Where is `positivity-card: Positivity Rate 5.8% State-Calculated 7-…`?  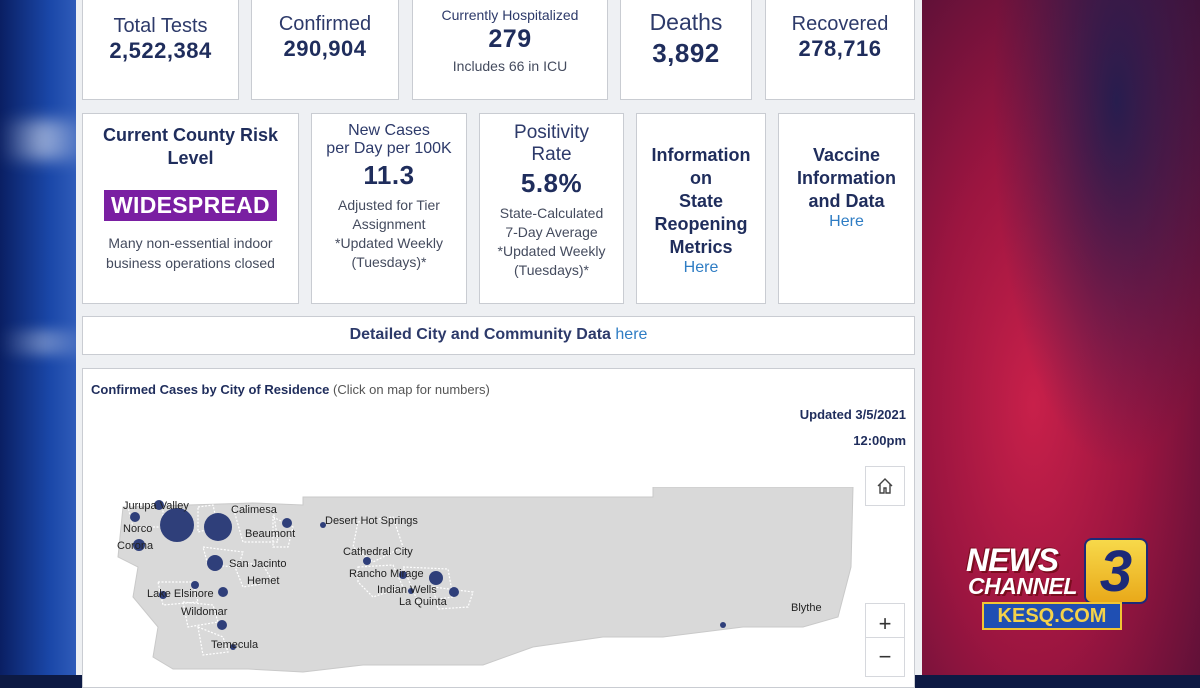
positivity-card: Positivity Rate 5.8% State-Calculated 7-… is located at coordinates (551, 208).